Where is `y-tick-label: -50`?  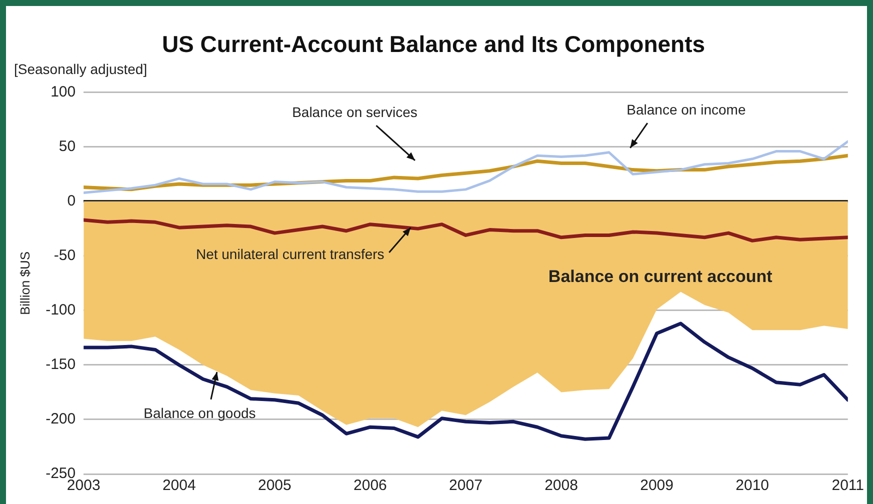
y-tick-label: -50 is located at coordinates (65, 255).